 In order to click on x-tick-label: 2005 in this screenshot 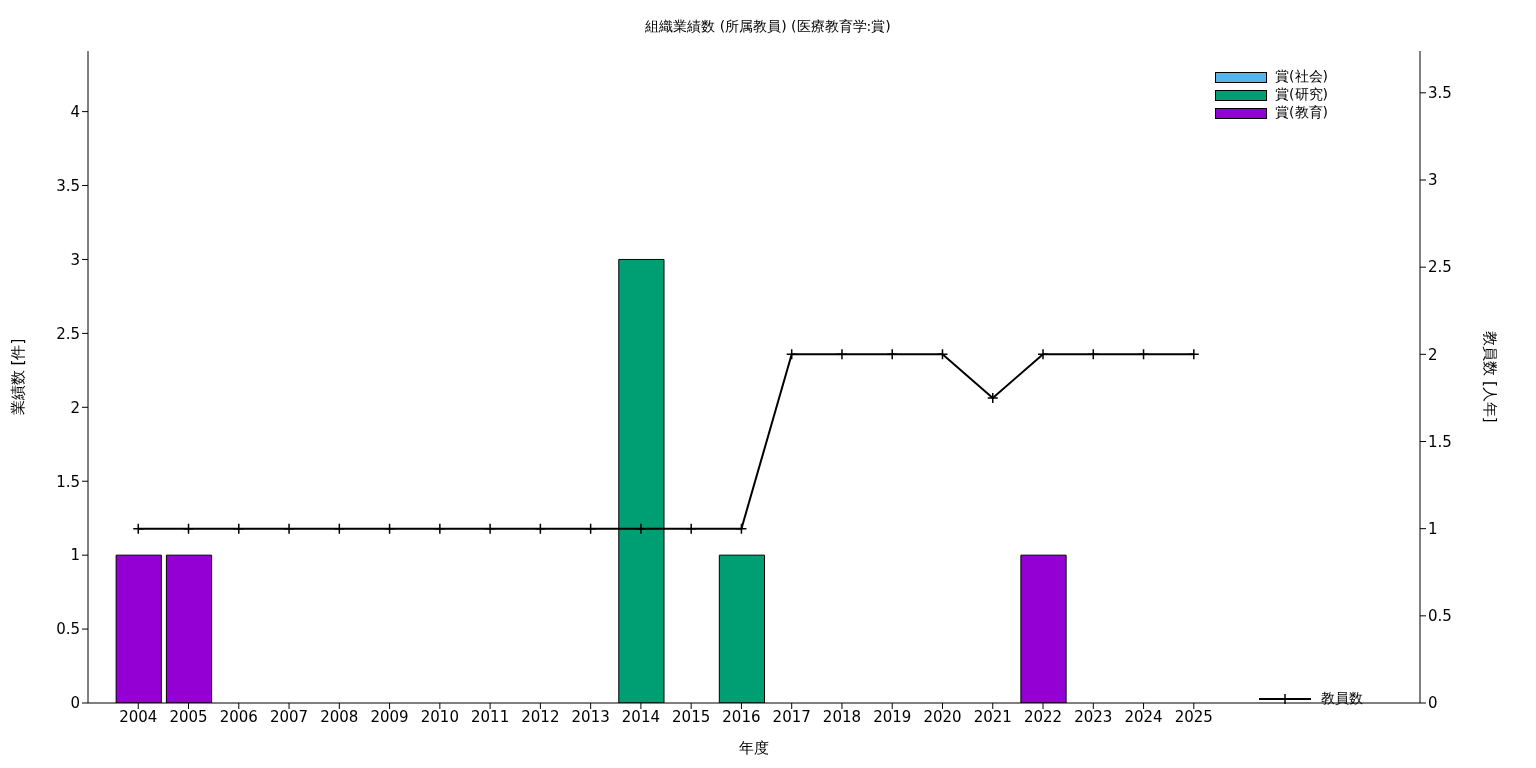, I will do `click(188, 716)`.